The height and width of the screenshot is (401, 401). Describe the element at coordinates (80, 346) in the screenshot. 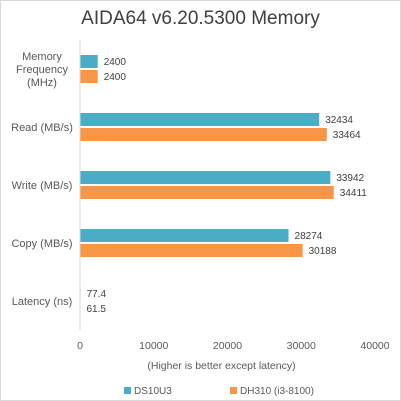

I see `x-tick-label: 0` at that location.